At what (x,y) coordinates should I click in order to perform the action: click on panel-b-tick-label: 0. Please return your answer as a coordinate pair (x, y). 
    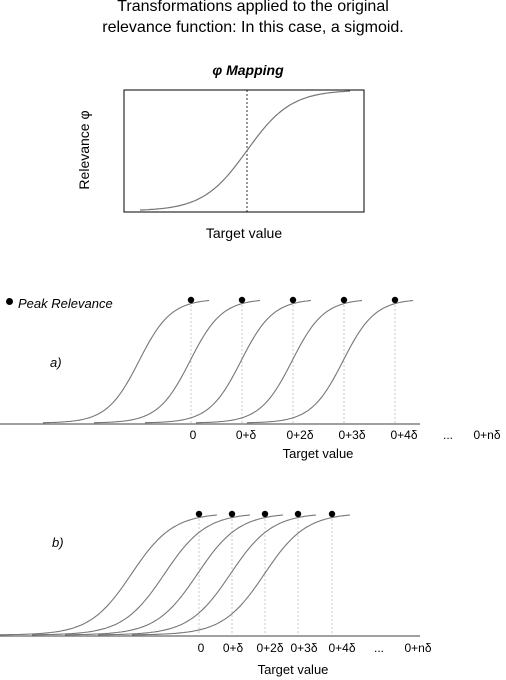
    Looking at the image, I should click on (201, 648).